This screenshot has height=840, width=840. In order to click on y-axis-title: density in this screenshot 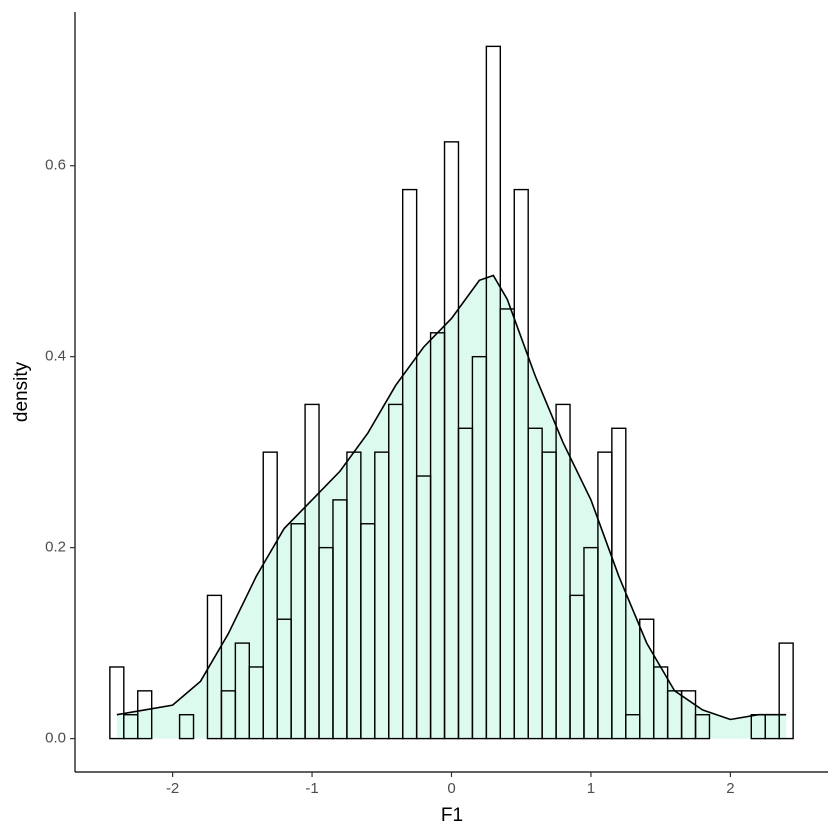, I will do `click(21, 391)`.